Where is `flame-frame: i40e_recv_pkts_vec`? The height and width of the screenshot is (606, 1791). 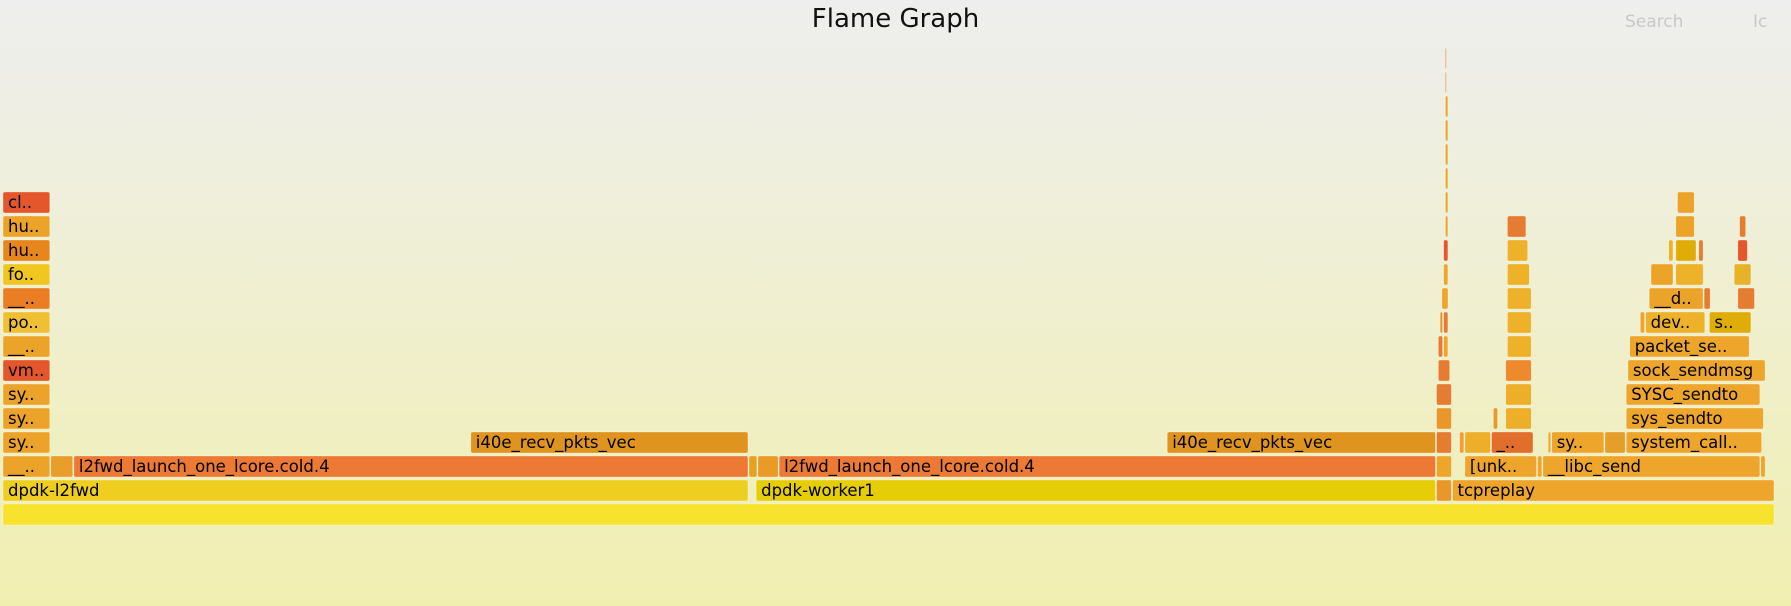 flame-frame: i40e_recv_pkts_vec is located at coordinates (1301, 442).